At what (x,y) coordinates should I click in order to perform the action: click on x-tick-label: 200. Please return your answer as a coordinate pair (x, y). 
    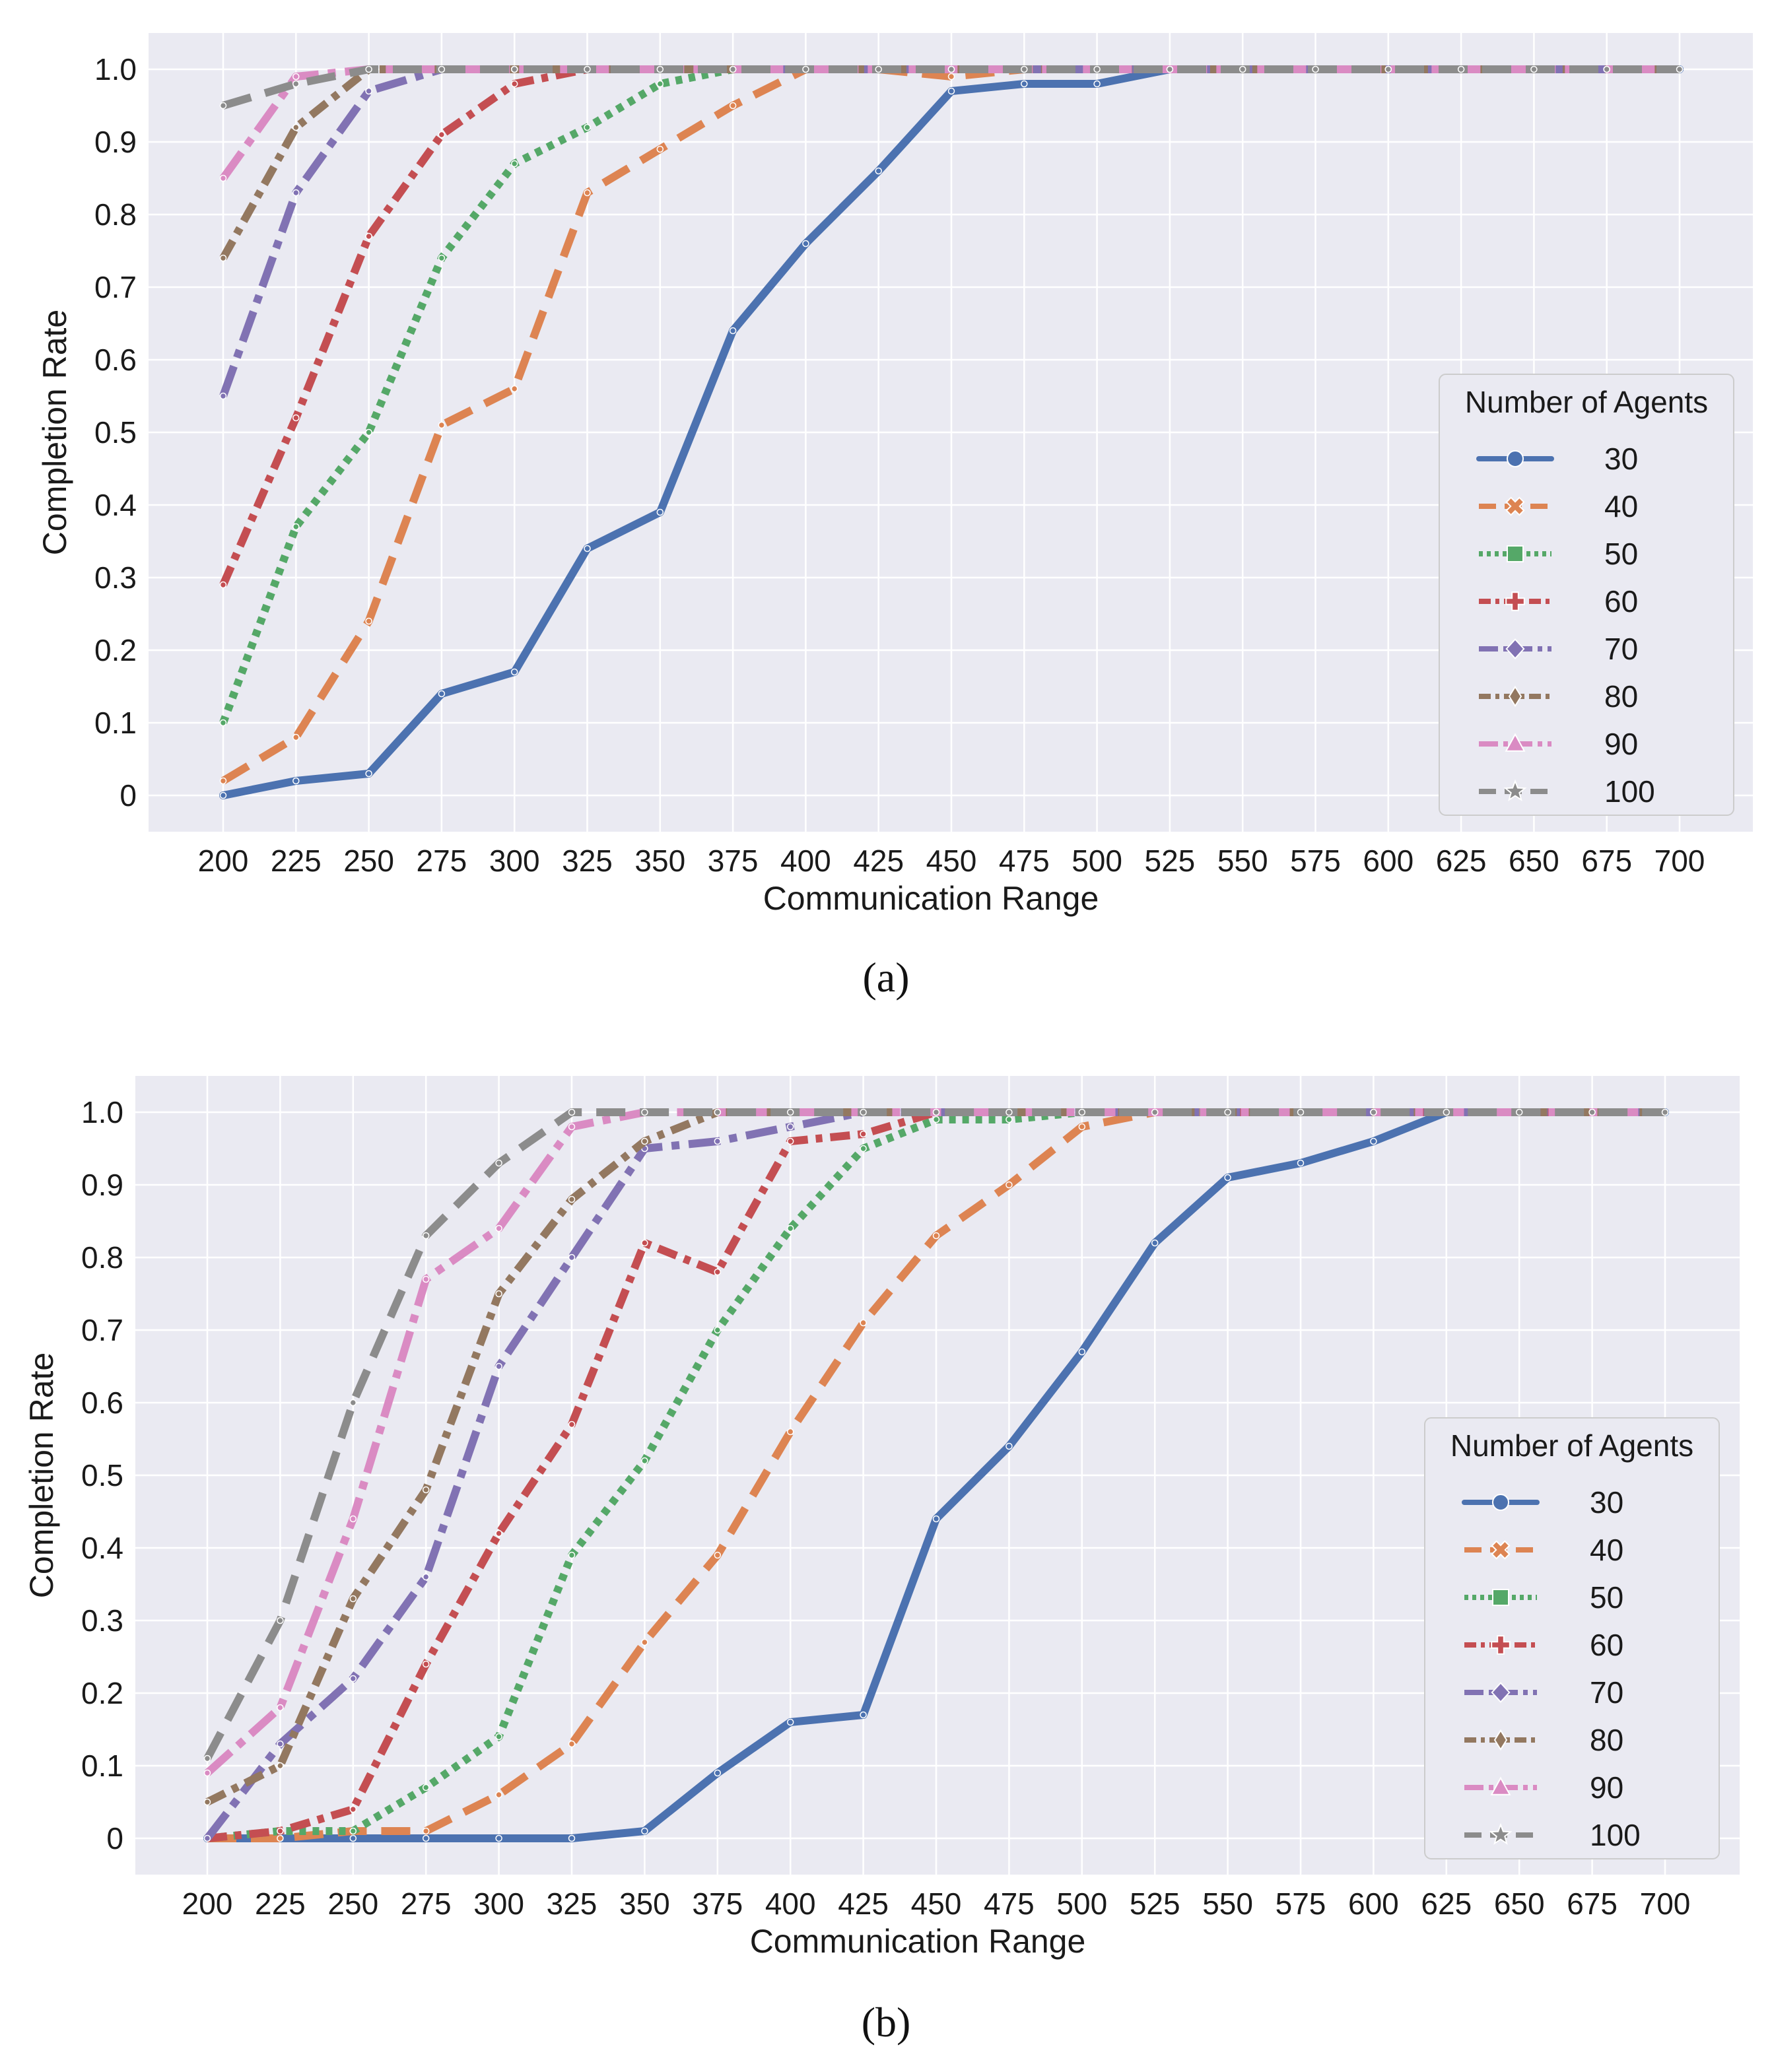
    Looking at the image, I should click on (223, 861).